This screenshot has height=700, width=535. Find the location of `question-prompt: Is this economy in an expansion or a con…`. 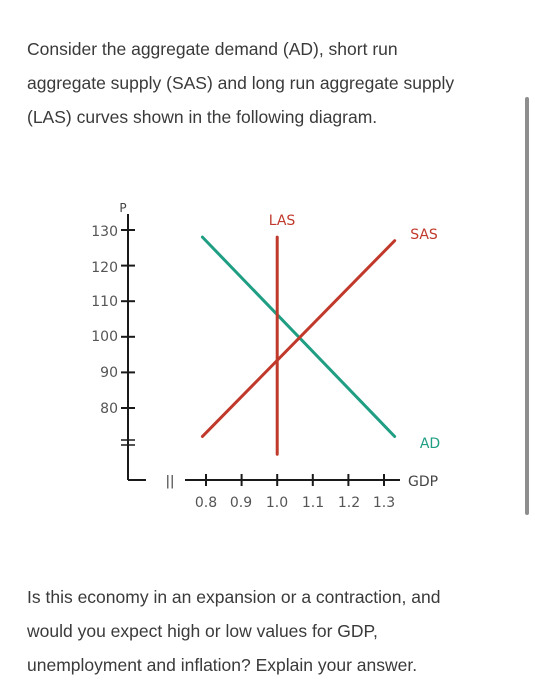

question-prompt: Is this economy in an expansion or a con… is located at coordinates (269, 631).